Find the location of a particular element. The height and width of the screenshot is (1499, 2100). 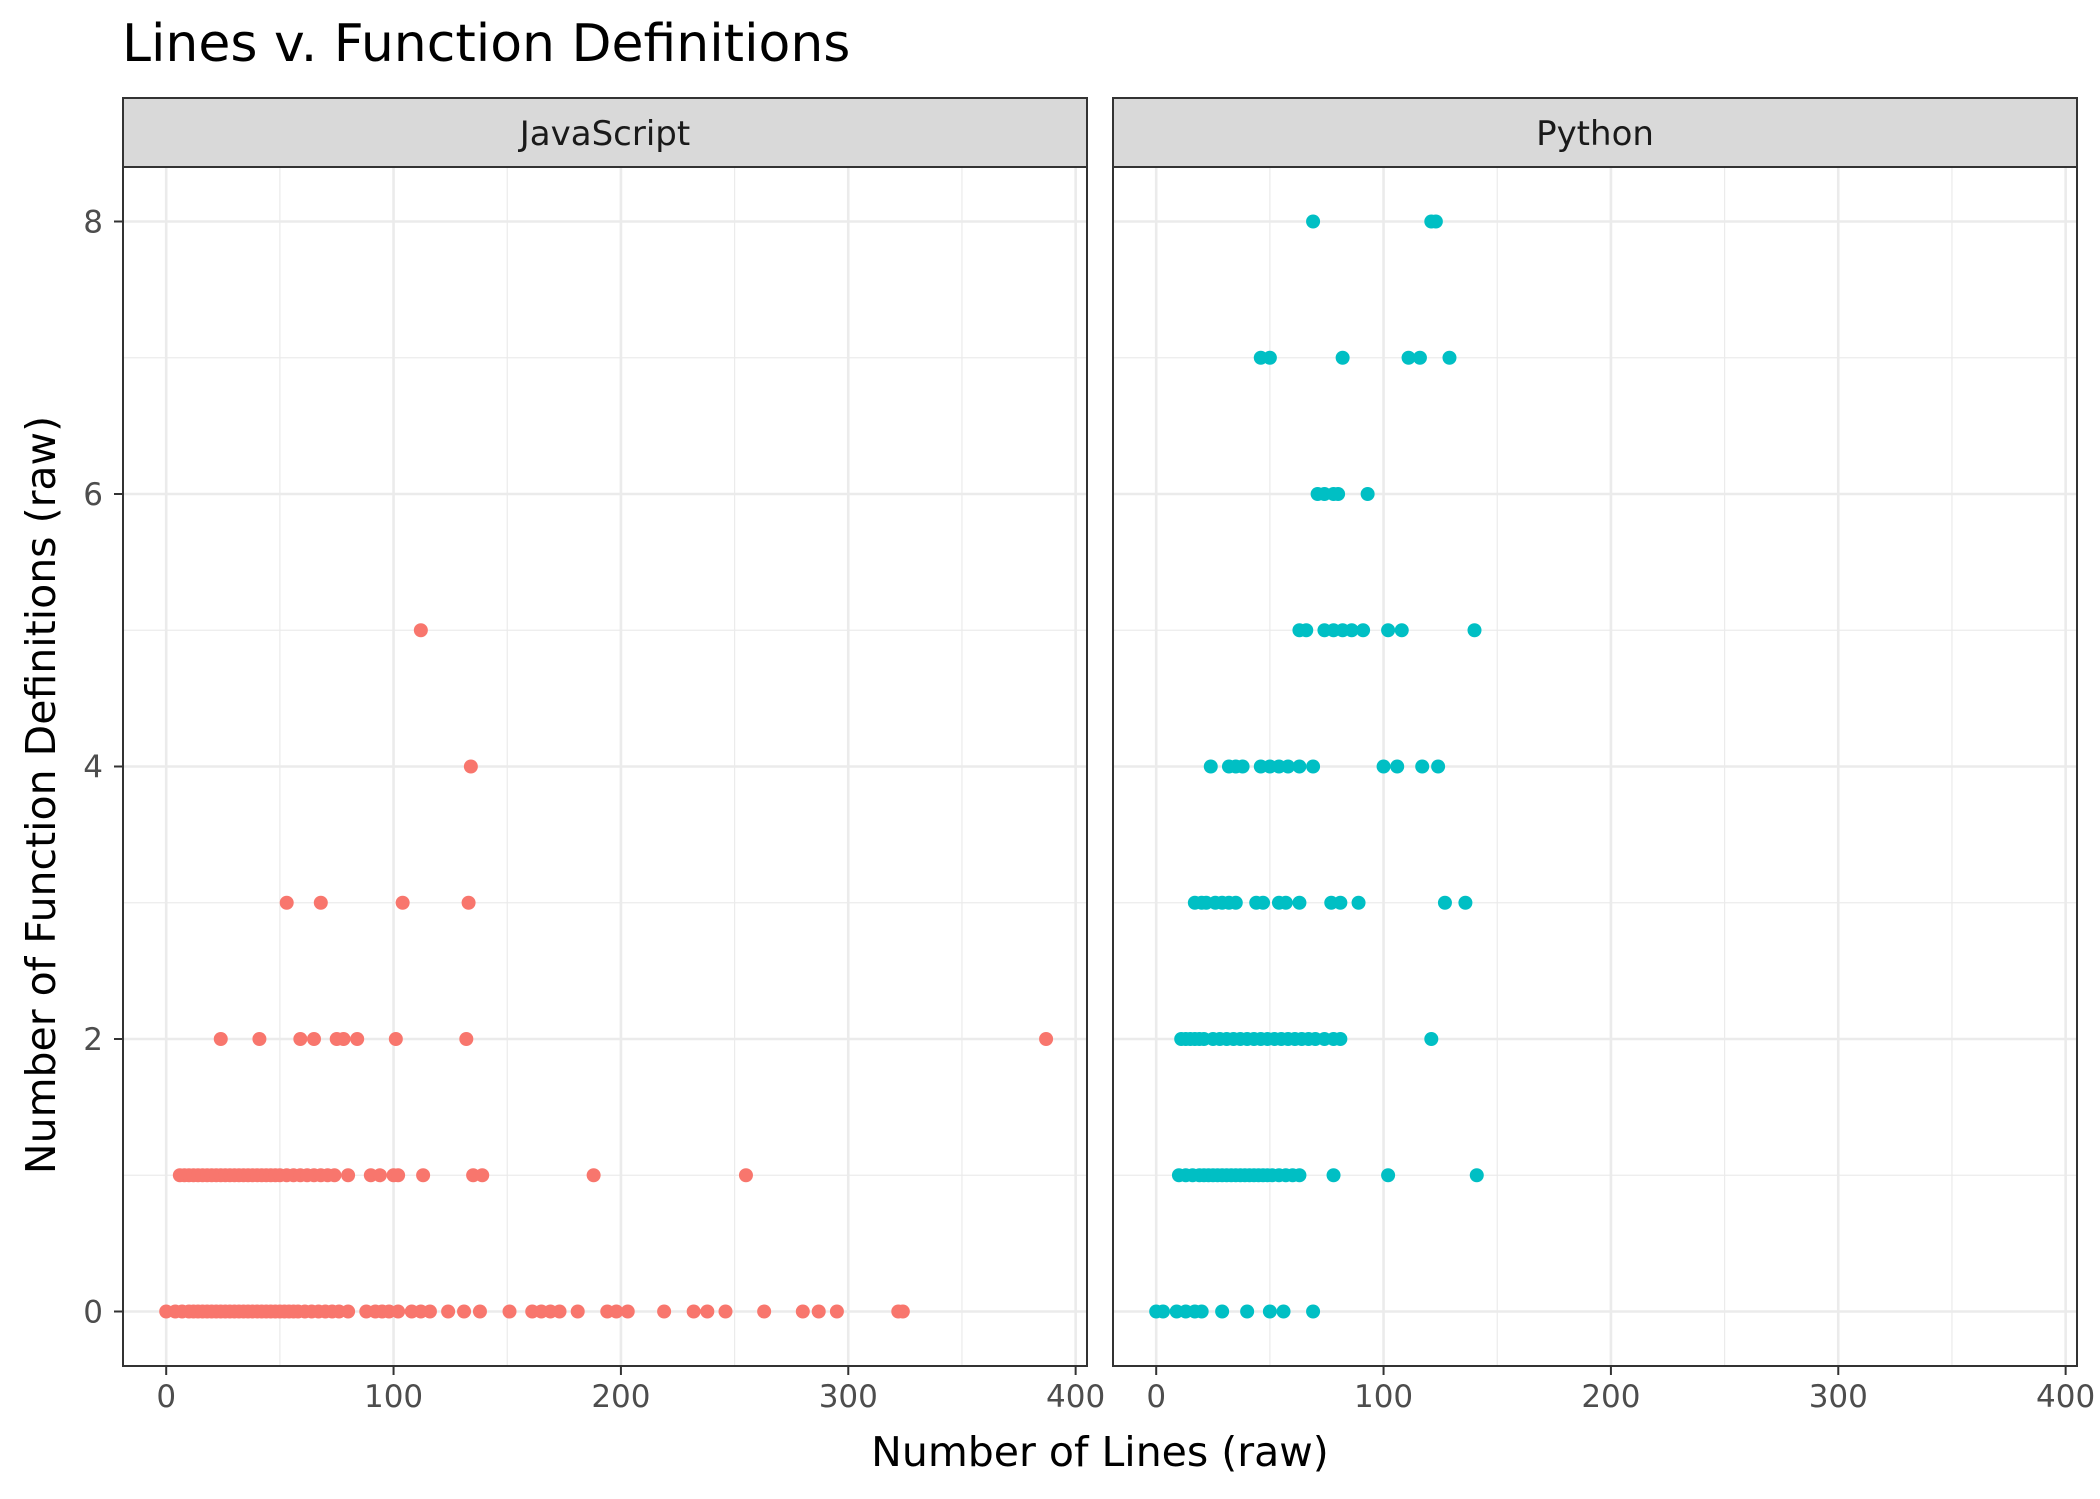

x-axis-title: Number of Lines (raw) is located at coordinates (1100, 1452).